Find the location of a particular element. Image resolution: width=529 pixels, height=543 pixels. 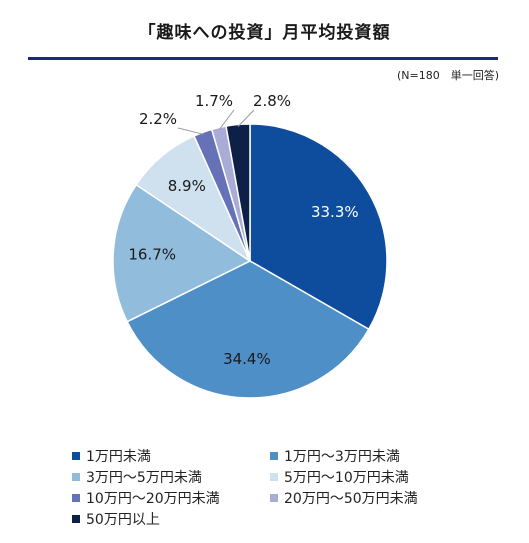

legend-item: 5万円～10万円未満 is located at coordinates (375, 477).